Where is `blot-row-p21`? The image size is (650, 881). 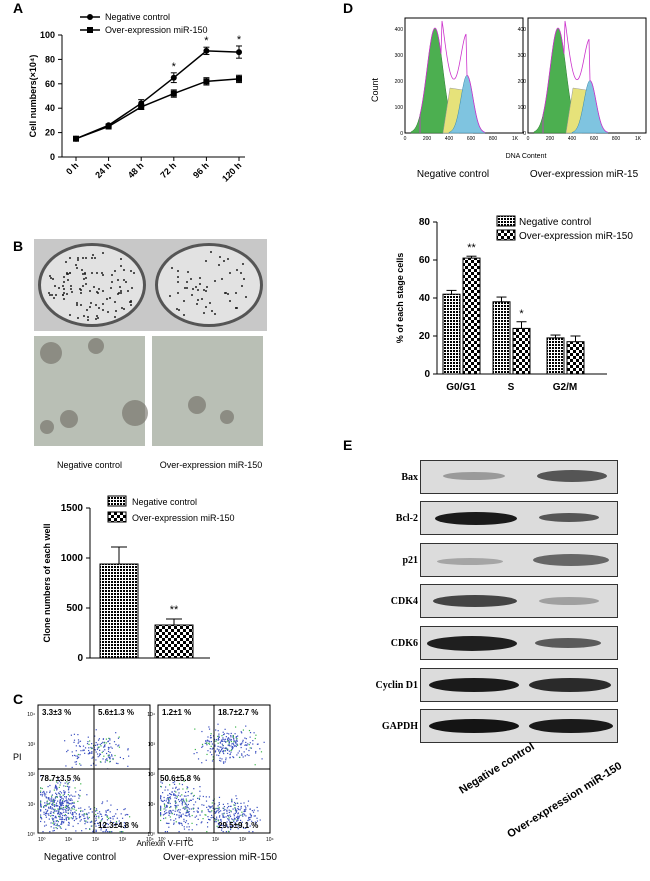 blot-row-p21 is located at coordinates (519, 560).